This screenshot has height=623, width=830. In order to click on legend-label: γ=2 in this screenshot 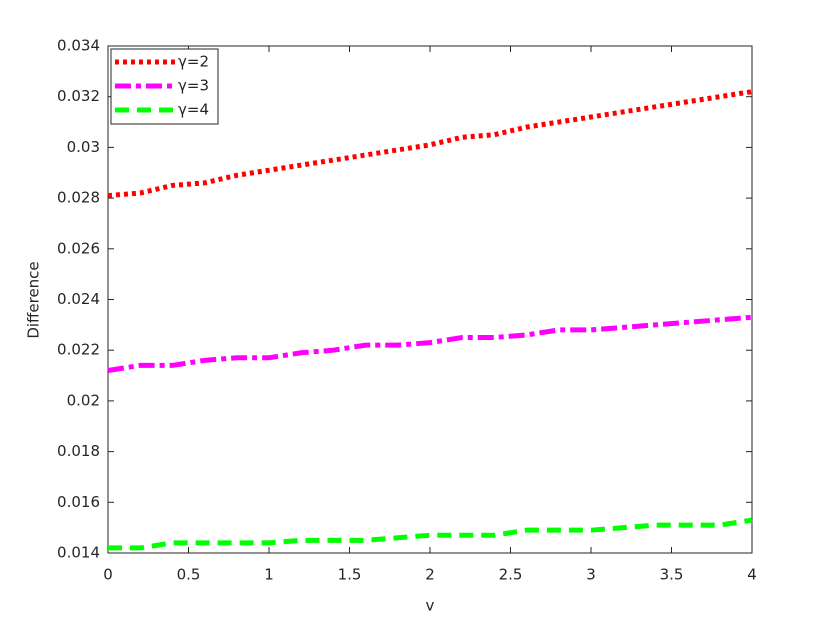, I will do `click(193, 62)`.